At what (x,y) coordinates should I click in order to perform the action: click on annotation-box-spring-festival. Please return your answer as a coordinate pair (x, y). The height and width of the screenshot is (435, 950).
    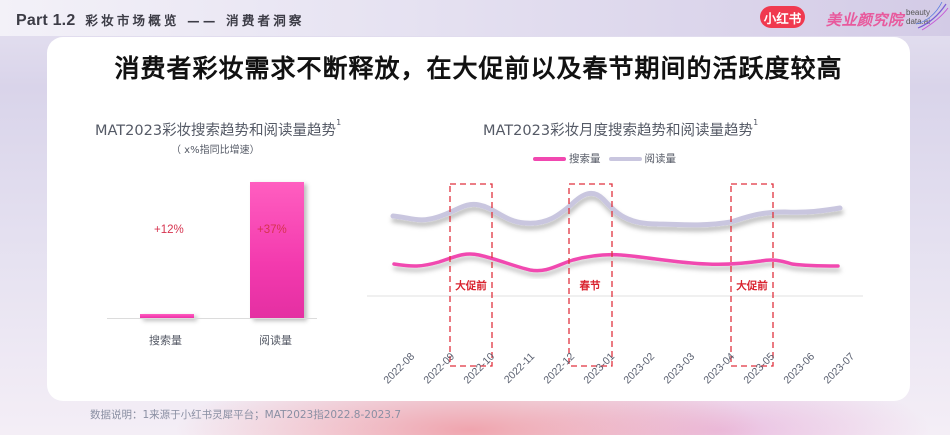
    Looking at the image, I should click on (590, 275).